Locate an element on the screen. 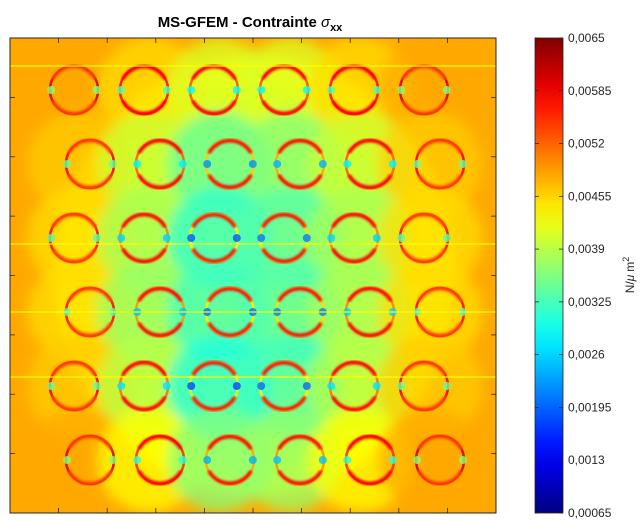 The width and height of the screenshot is (644, 521). colorbar-tick-label: 0,0039 is located at coordinates (586, 249).